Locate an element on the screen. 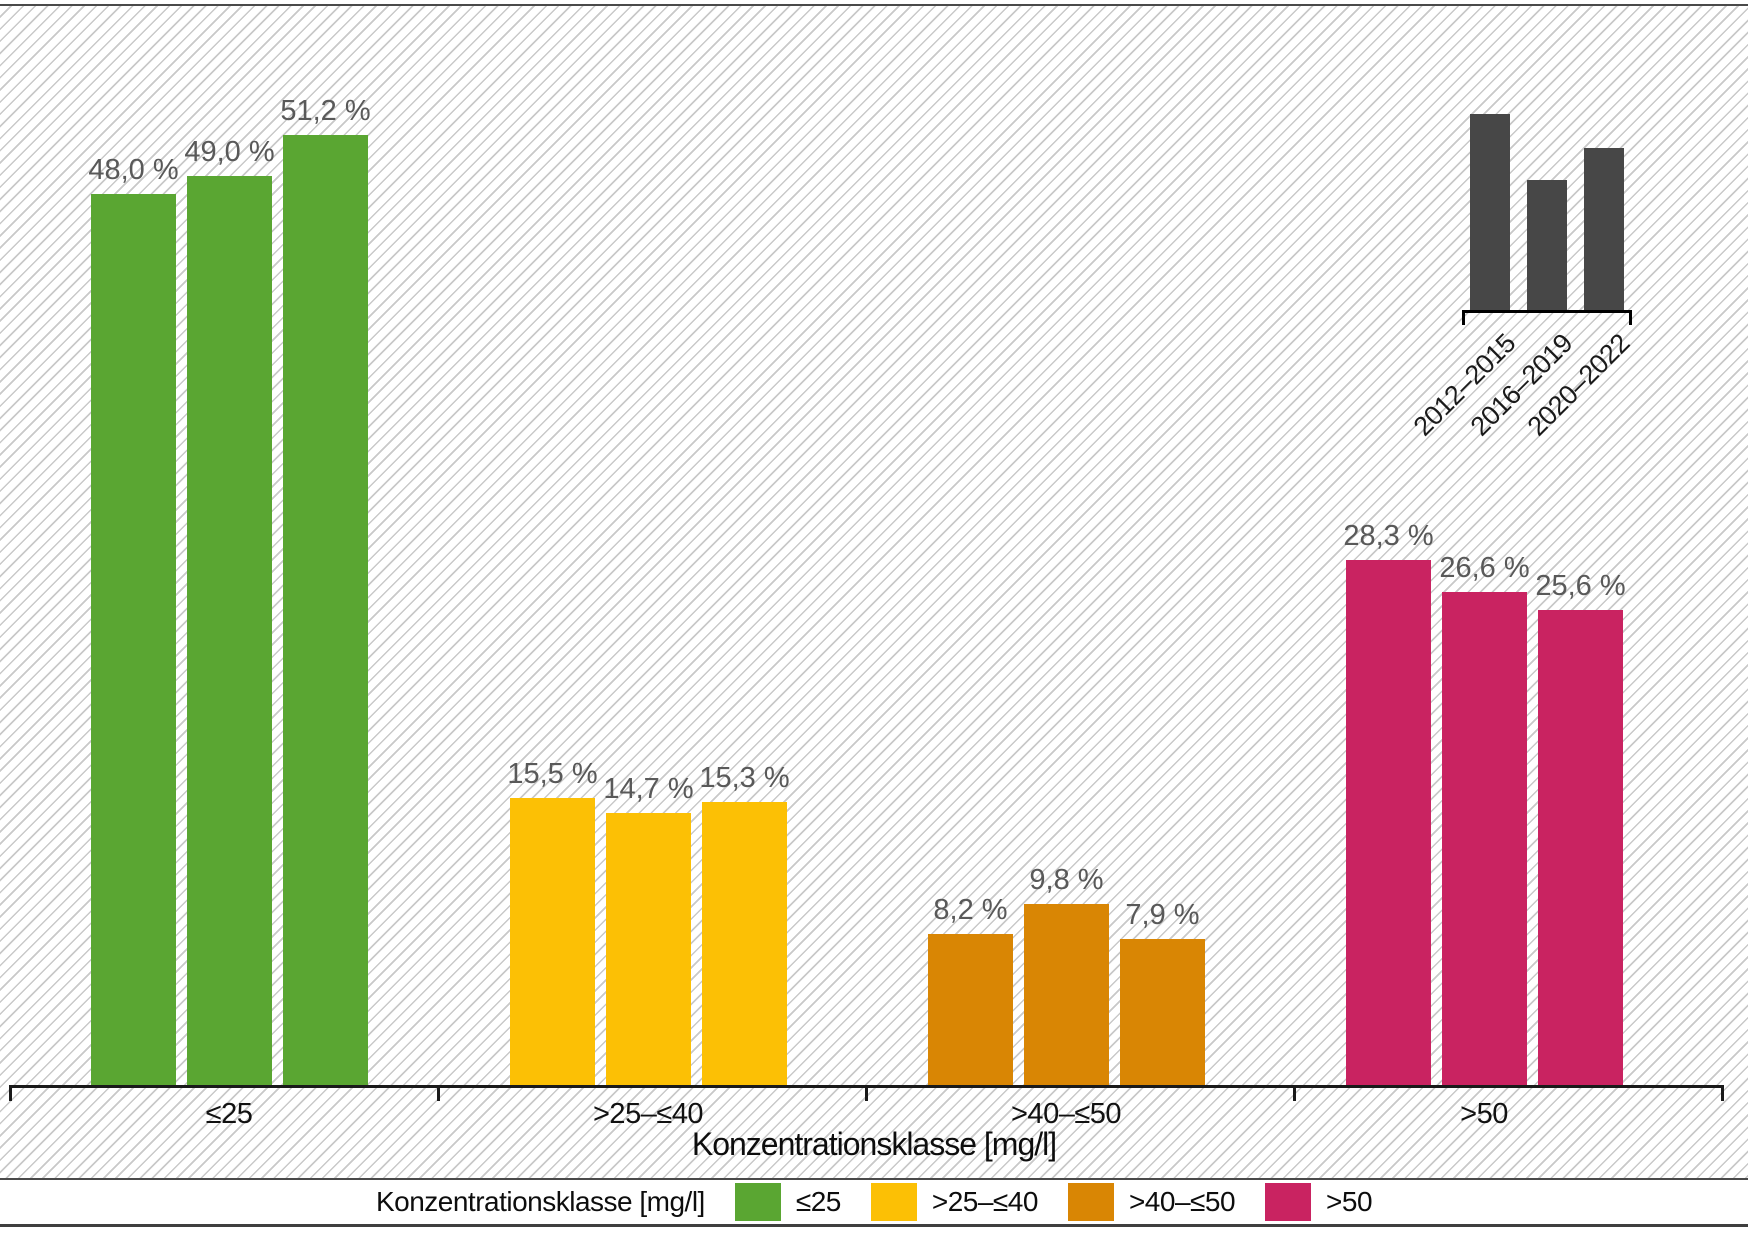 This screenshot has height=1240, width=1748. bar->50-2016–2019 is located at coordinates (1484, 839).